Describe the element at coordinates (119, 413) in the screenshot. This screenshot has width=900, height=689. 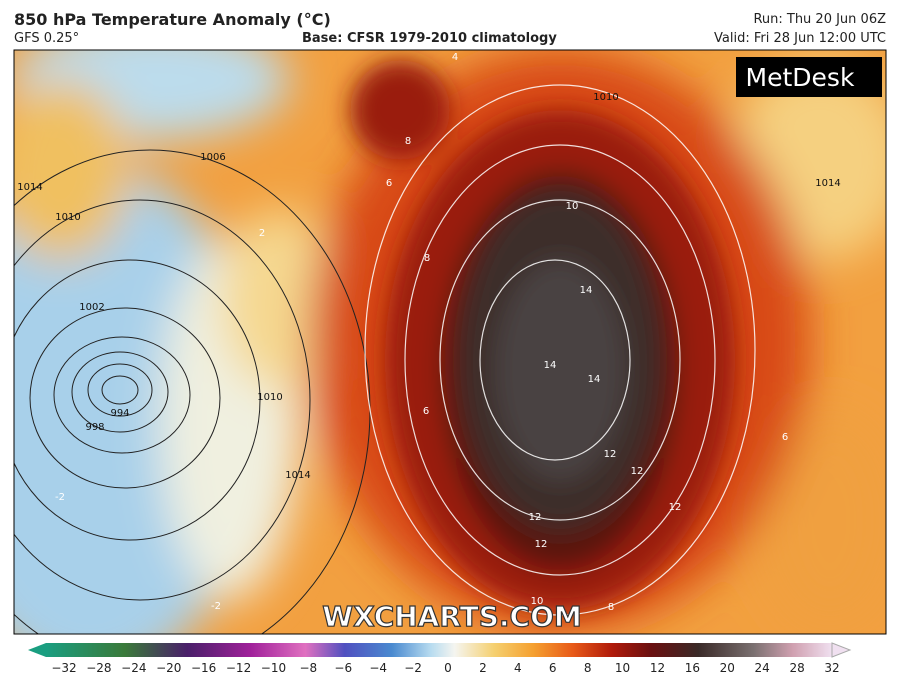
I see `isobar-label: 994` at that location.